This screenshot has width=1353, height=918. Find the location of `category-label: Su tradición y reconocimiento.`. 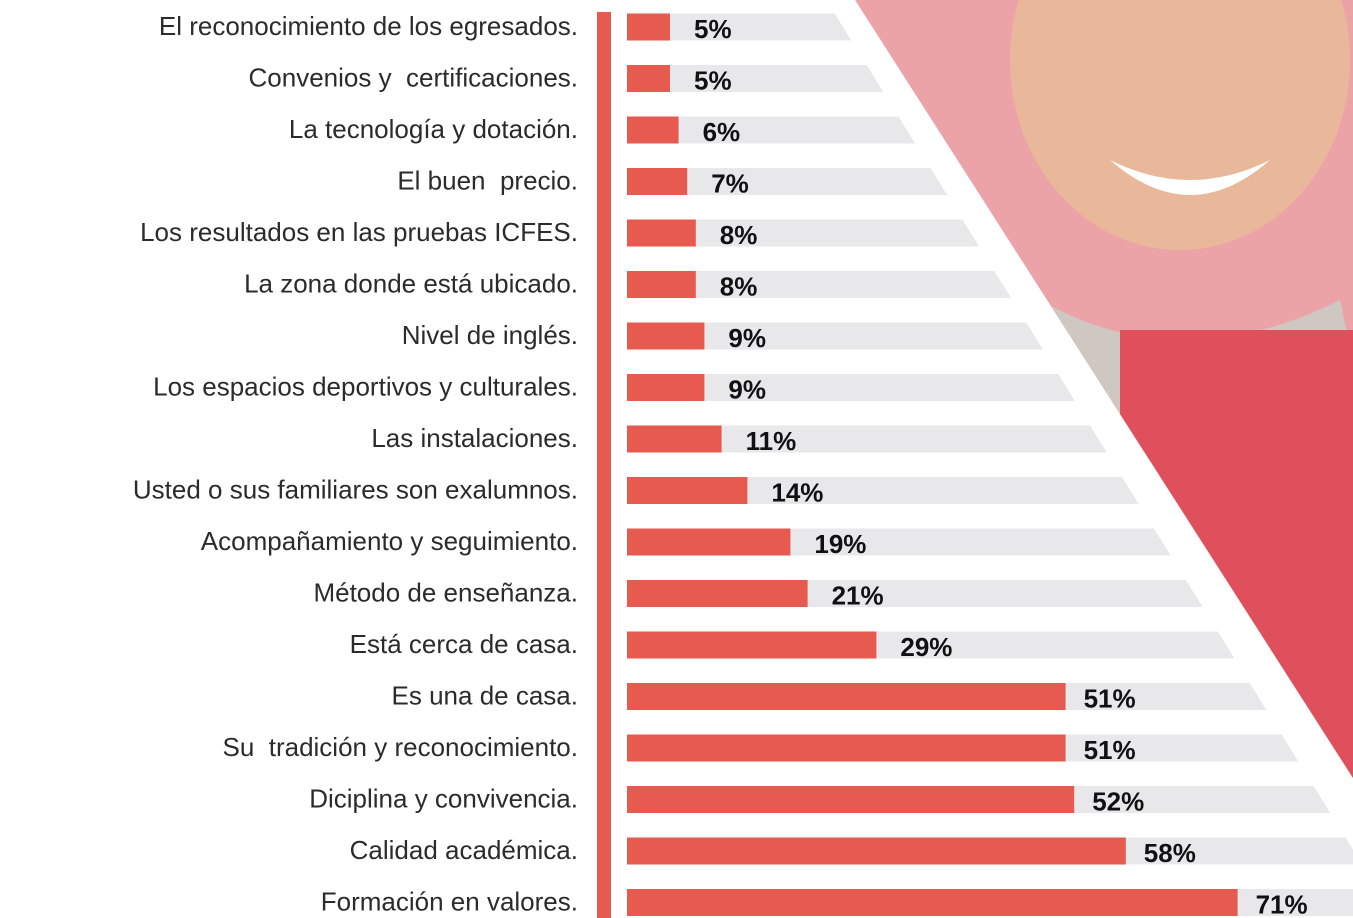

category-label: Su tradición y reconocimiento. is located at coordinates (400, 747).